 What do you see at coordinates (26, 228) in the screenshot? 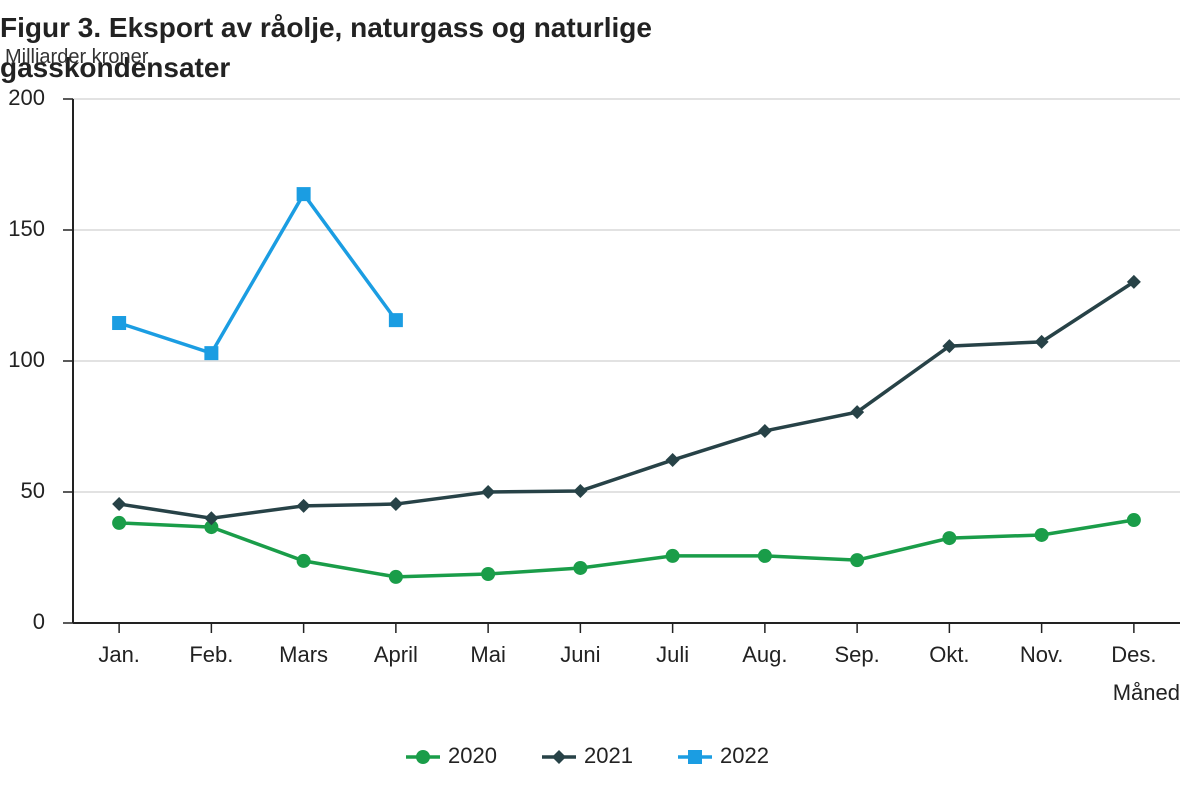
I see `y-tick-label: 150` at bounding box center [26, 228].